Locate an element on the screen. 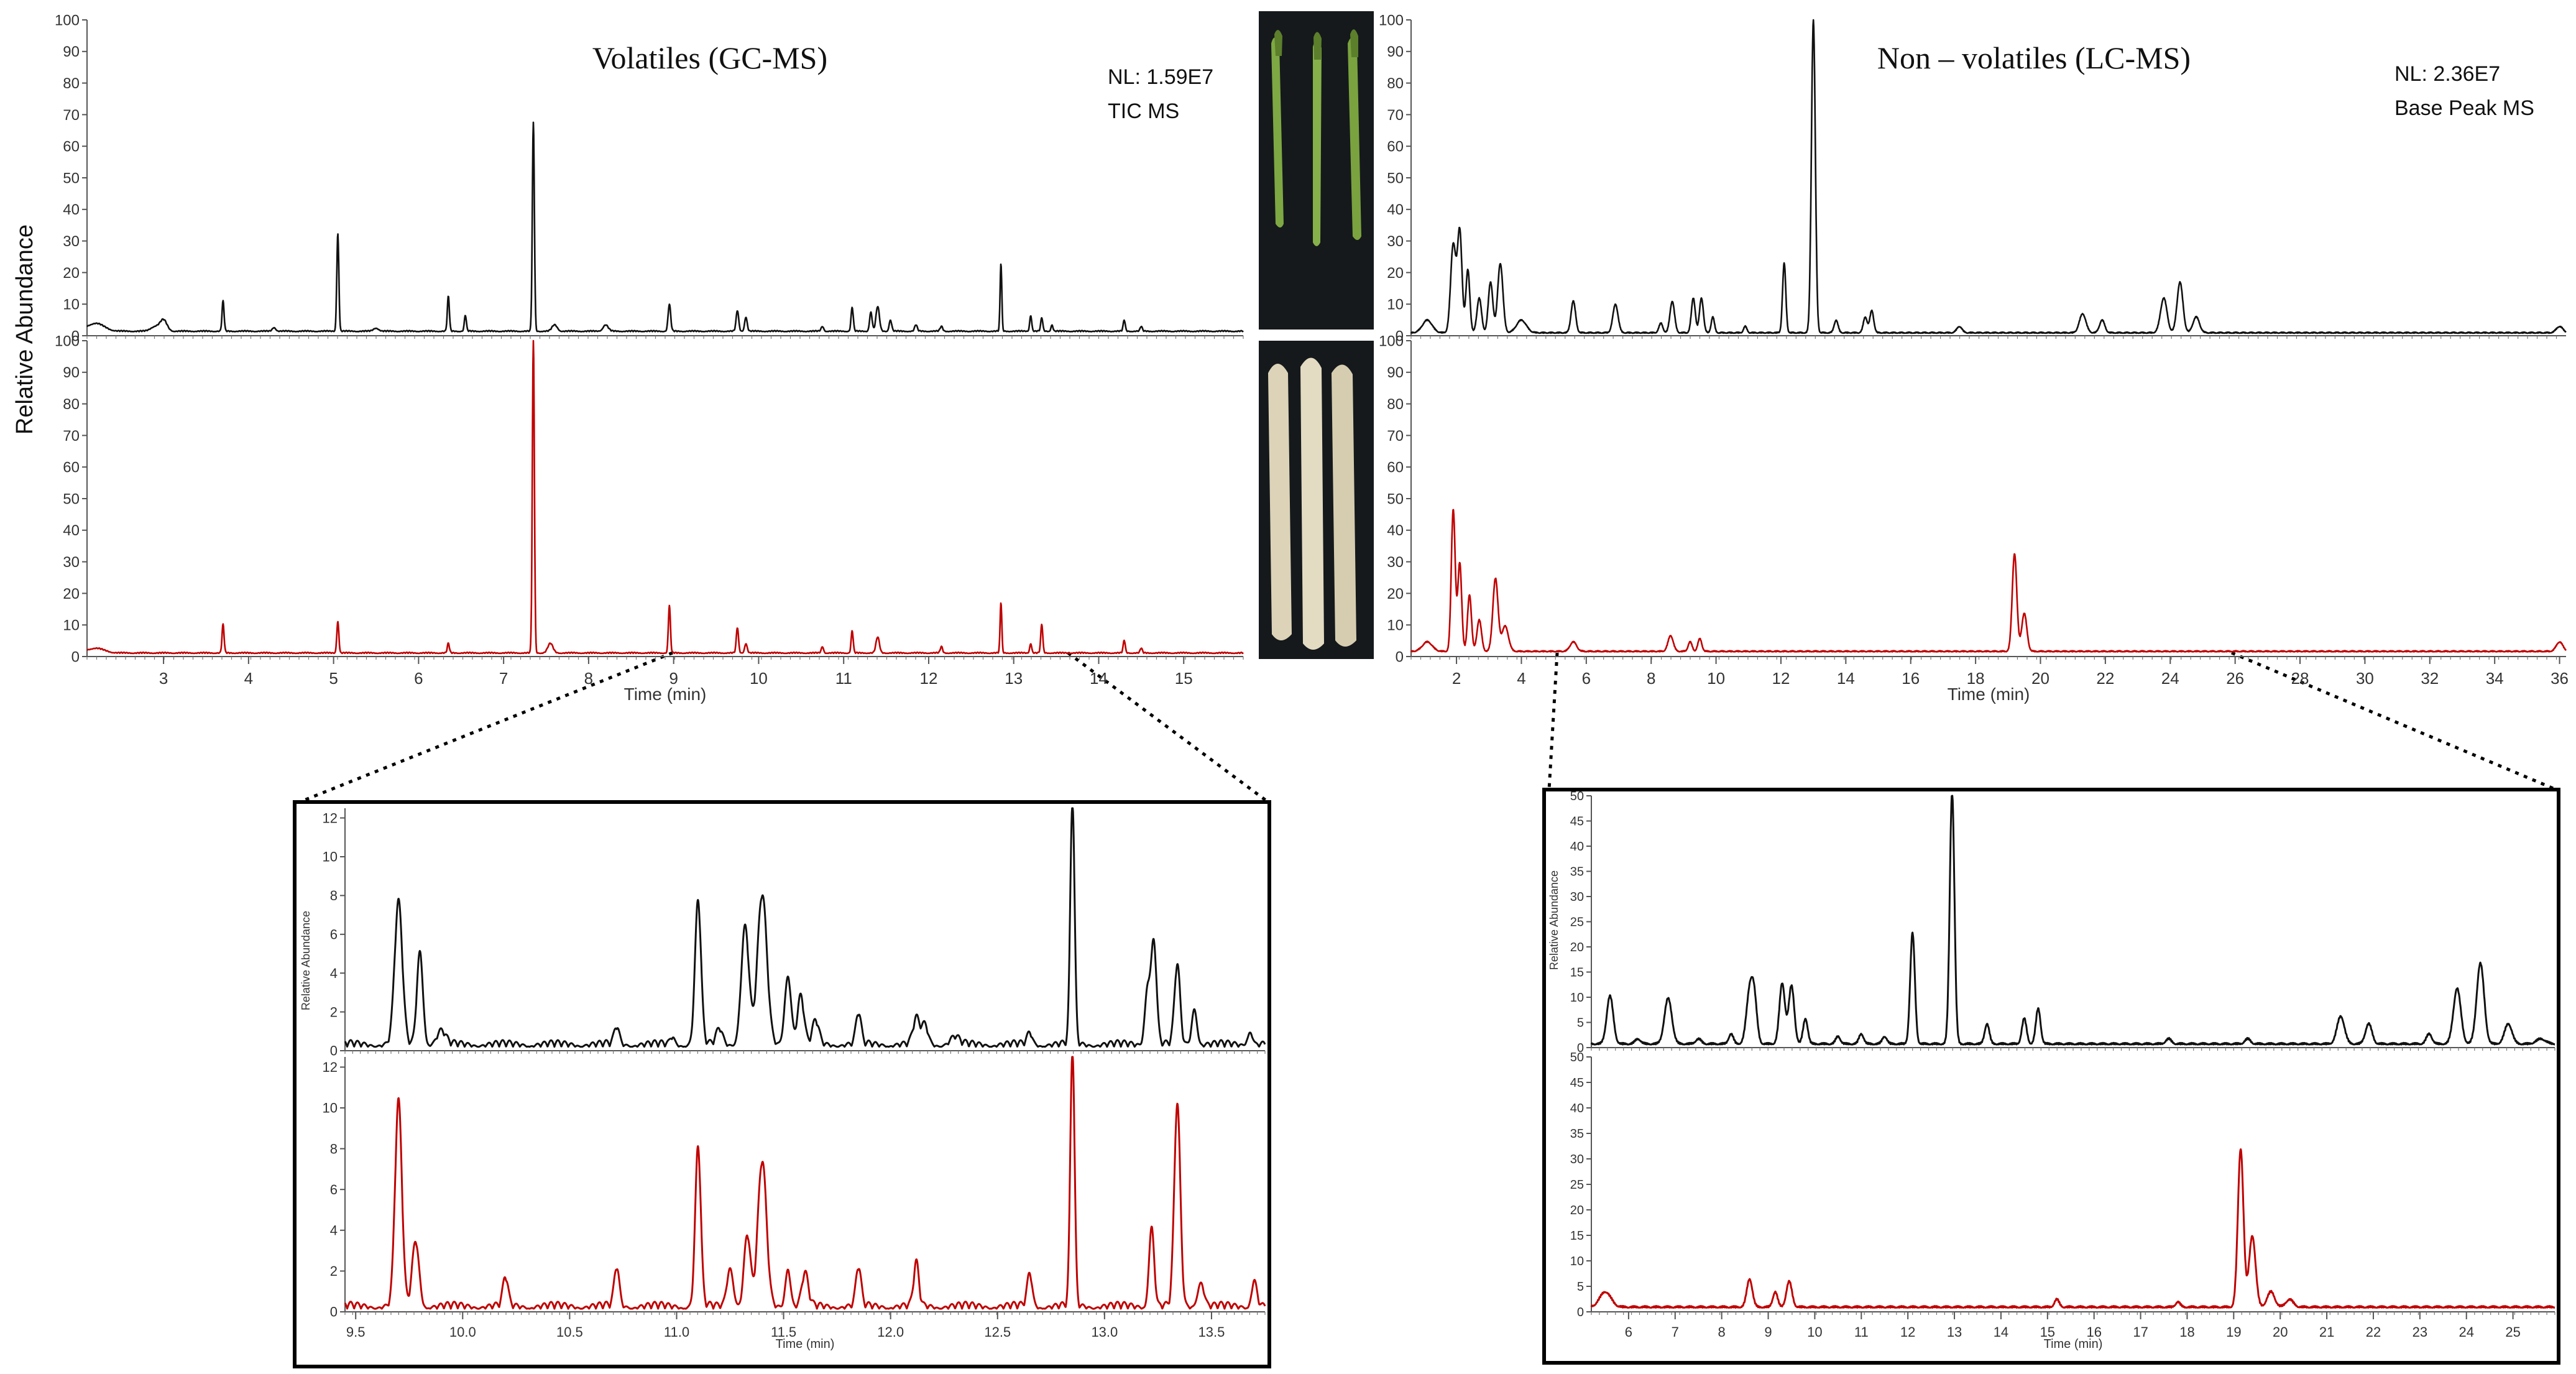 Image resolution: width=2576 pixels, height=1374 pixels. x-tick-label: 24 is located at coordinates (2170, 678).